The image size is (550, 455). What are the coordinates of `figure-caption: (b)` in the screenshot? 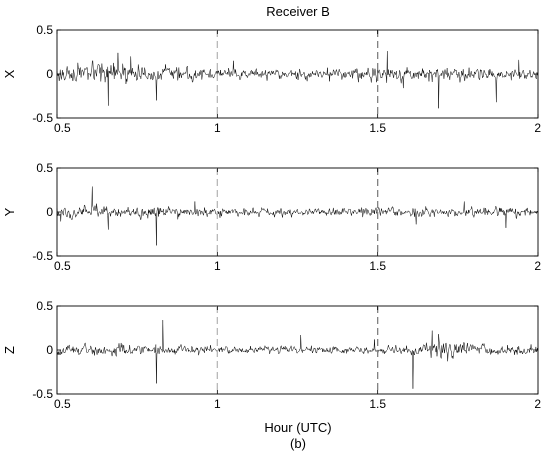 It's located at (298, 443).